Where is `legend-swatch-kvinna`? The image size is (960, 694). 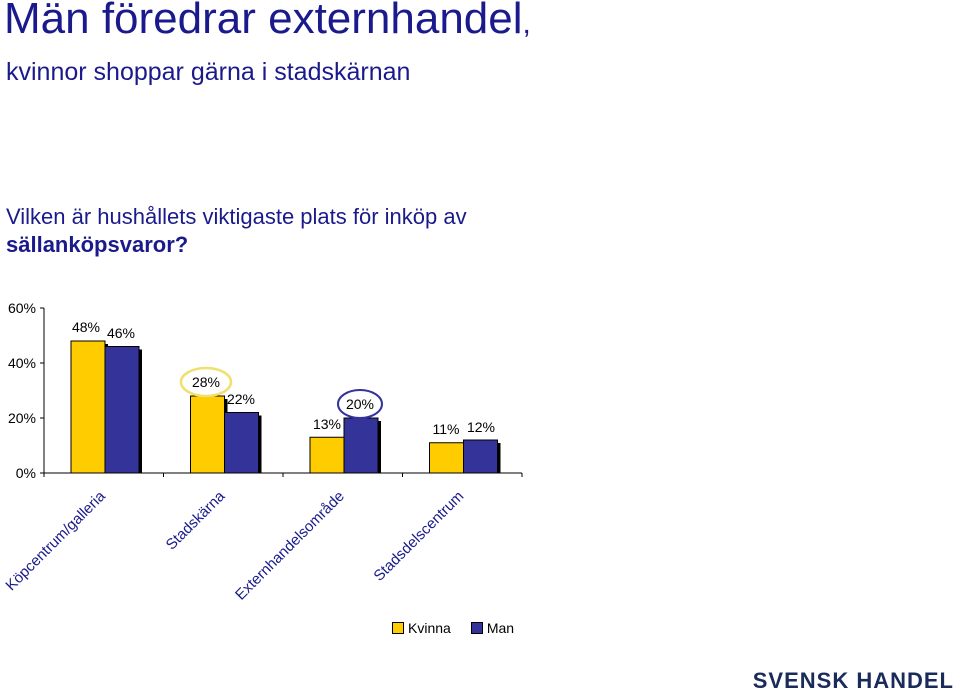
legend-swatch-kvinna is located at coordinates (398, 628).